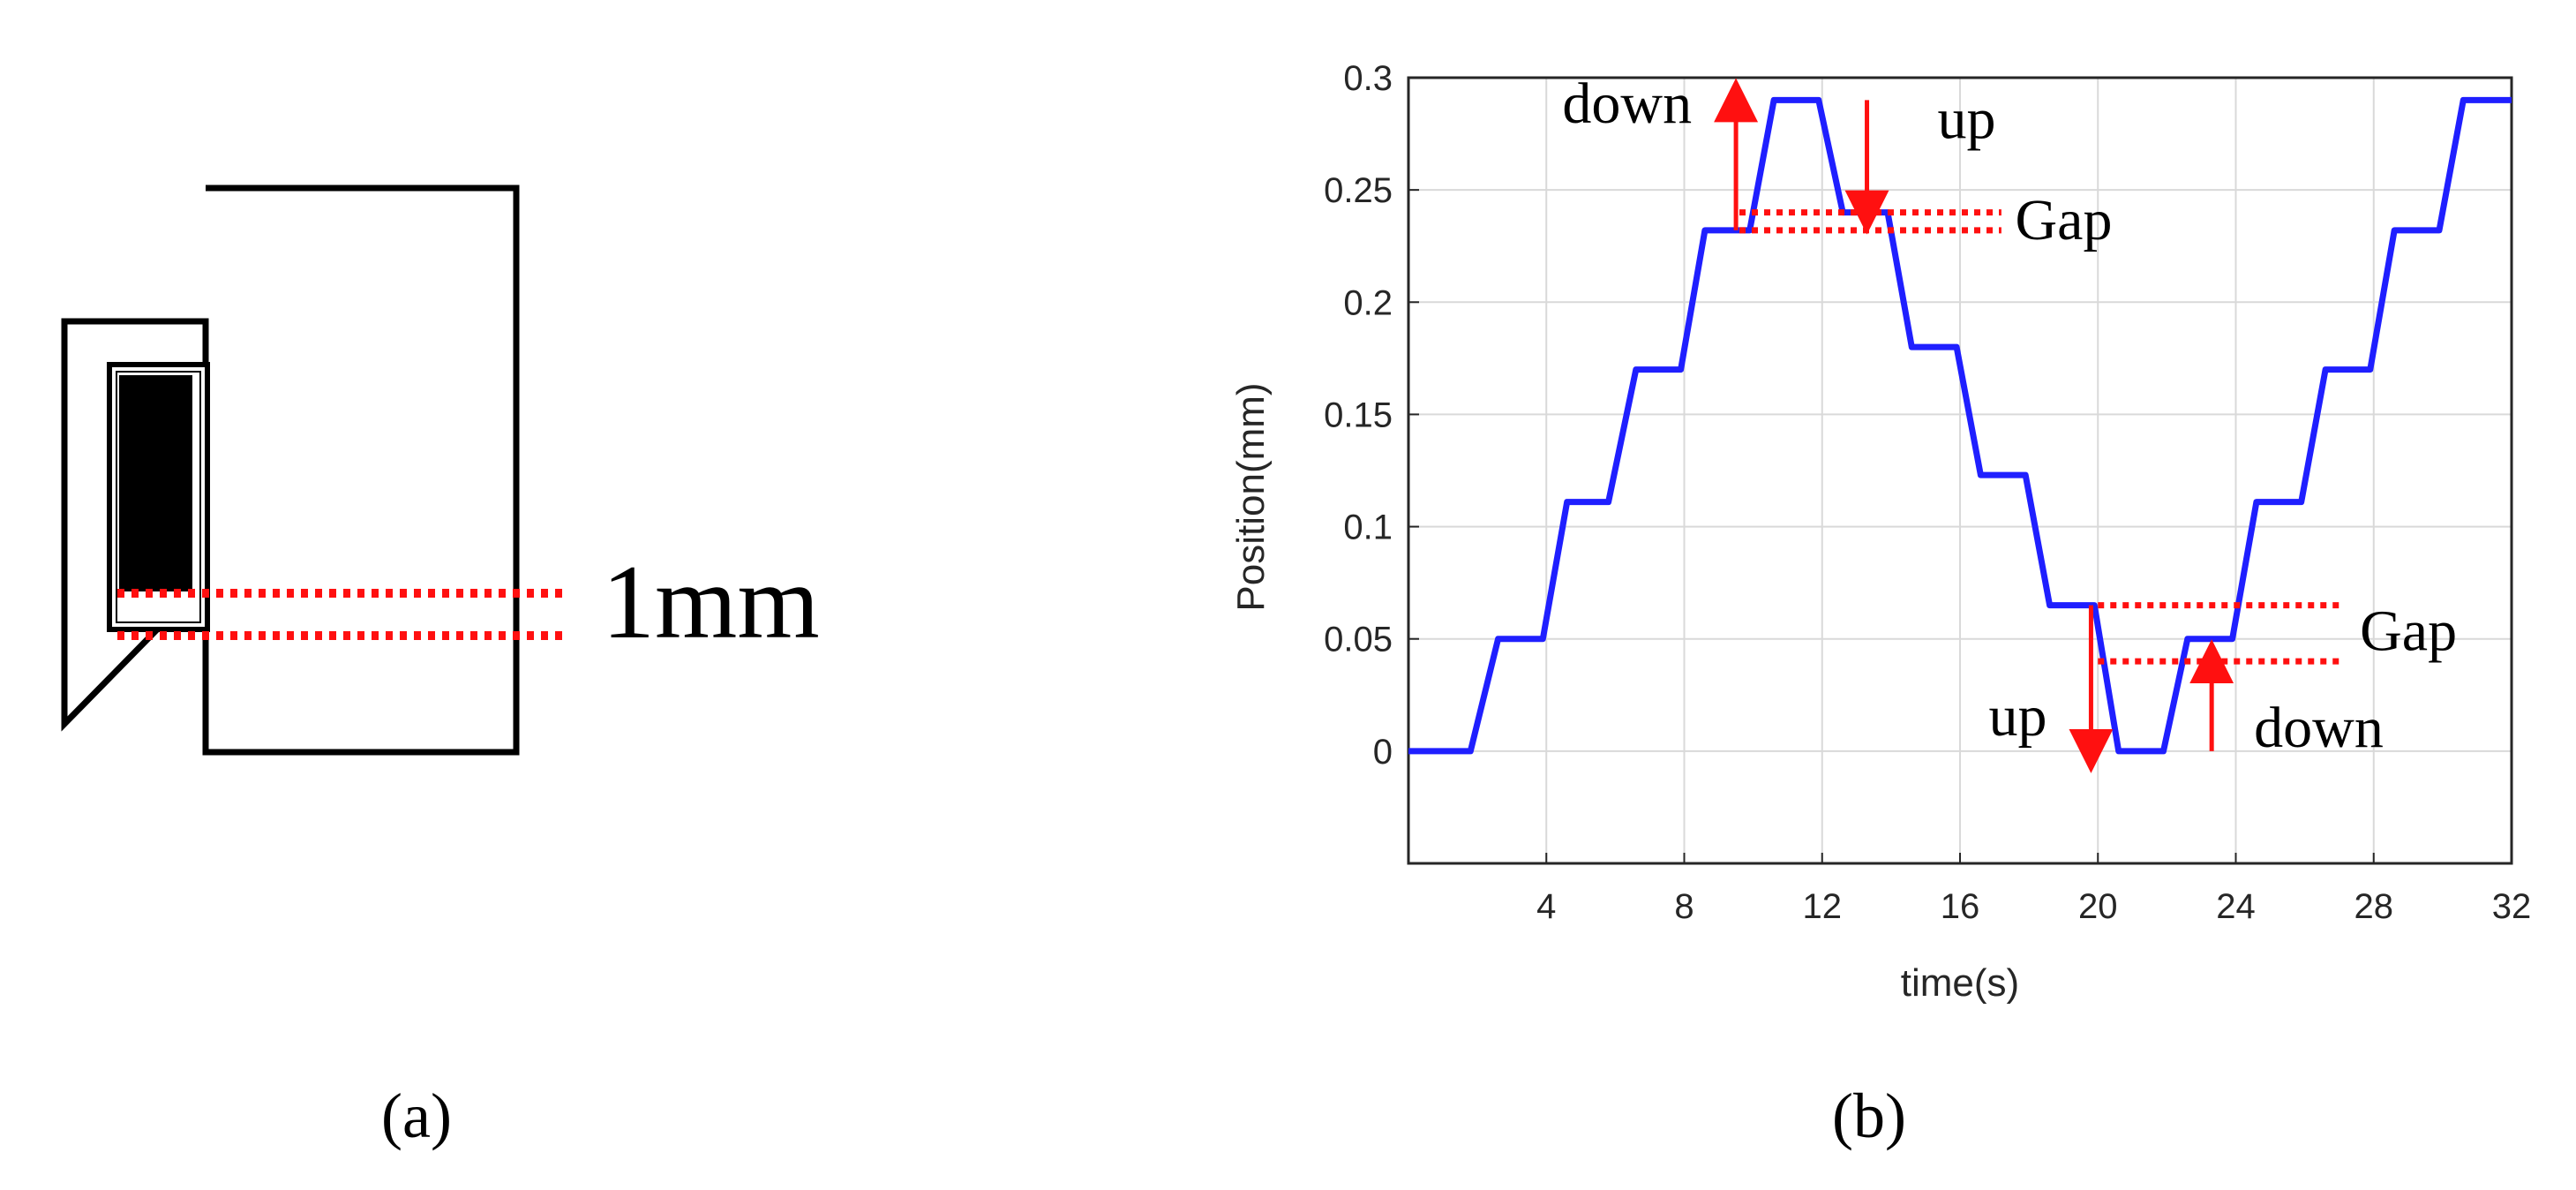 The image size is (2576, 1190). What do you see at coordinates (2098, 906) in the screenshot?
I see `x-tick-label: 20` at bounding box center [2098, 906].